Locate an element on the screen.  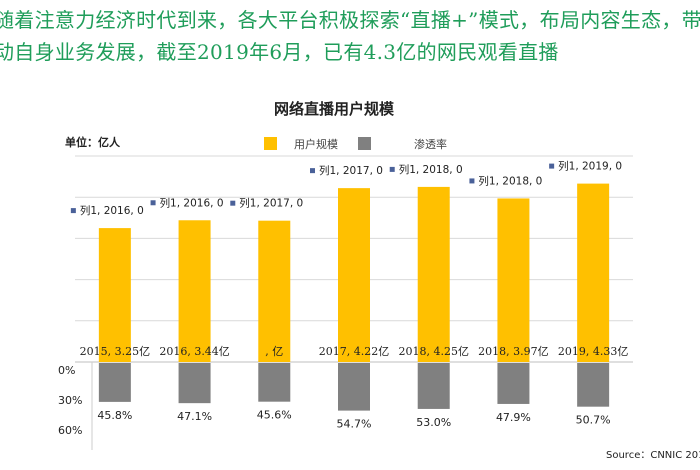
unit-label: 单位：亿人 is located at coordinates (93, 142).